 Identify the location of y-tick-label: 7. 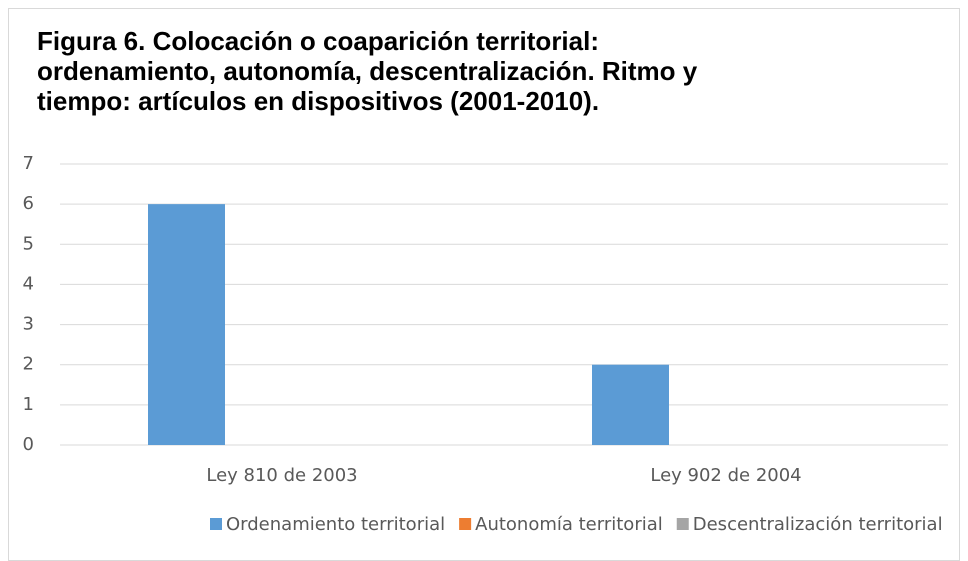
(28, 163).